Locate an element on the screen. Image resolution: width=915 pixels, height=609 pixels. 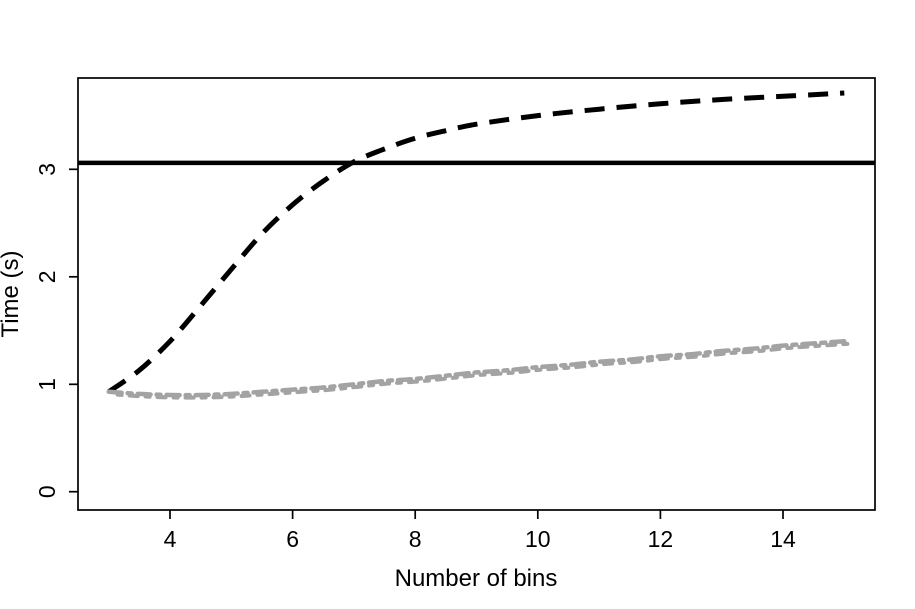
x-tick-label: 6 is located at coordinates (292, 539).